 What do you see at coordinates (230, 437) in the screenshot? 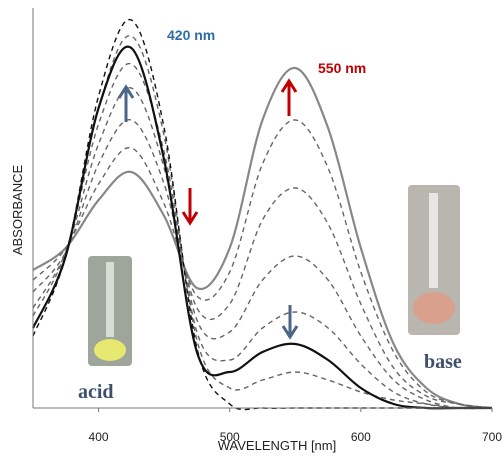
I see `x-tick-label: 500` at bounding box center [230, 437].